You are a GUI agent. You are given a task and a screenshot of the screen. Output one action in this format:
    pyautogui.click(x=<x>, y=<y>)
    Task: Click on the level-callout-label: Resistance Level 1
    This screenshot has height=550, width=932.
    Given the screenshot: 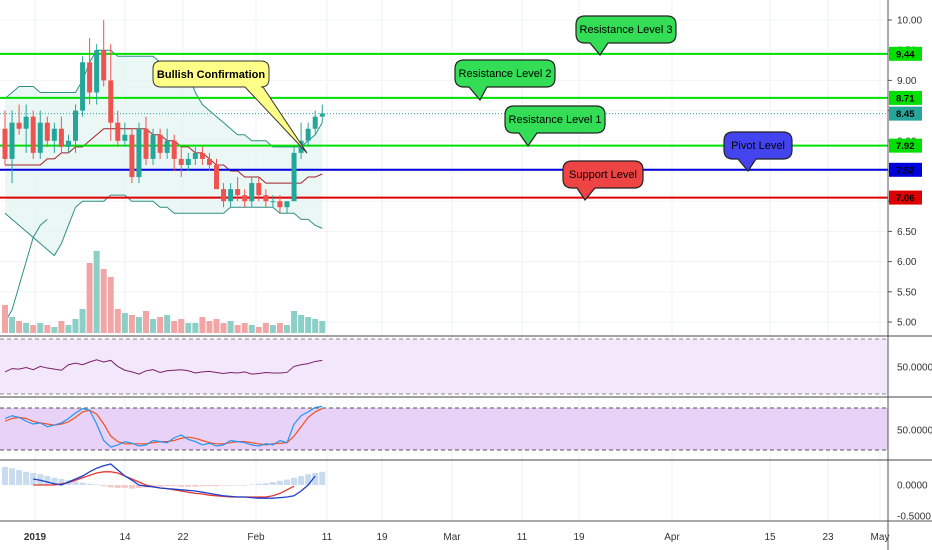 What is the action you would take?
    pyautogui.click(x=555, y=120)
    